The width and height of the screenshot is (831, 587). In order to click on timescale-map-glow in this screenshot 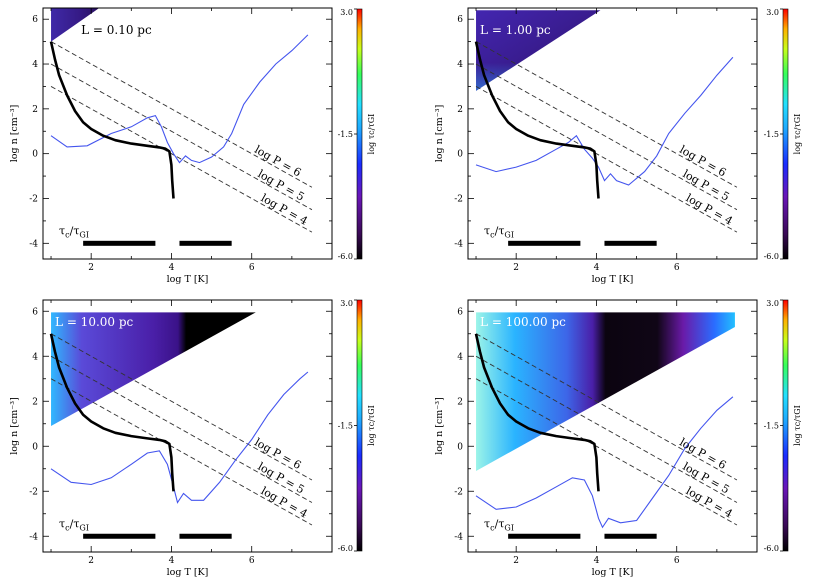, I will do `click(538, 50)`.